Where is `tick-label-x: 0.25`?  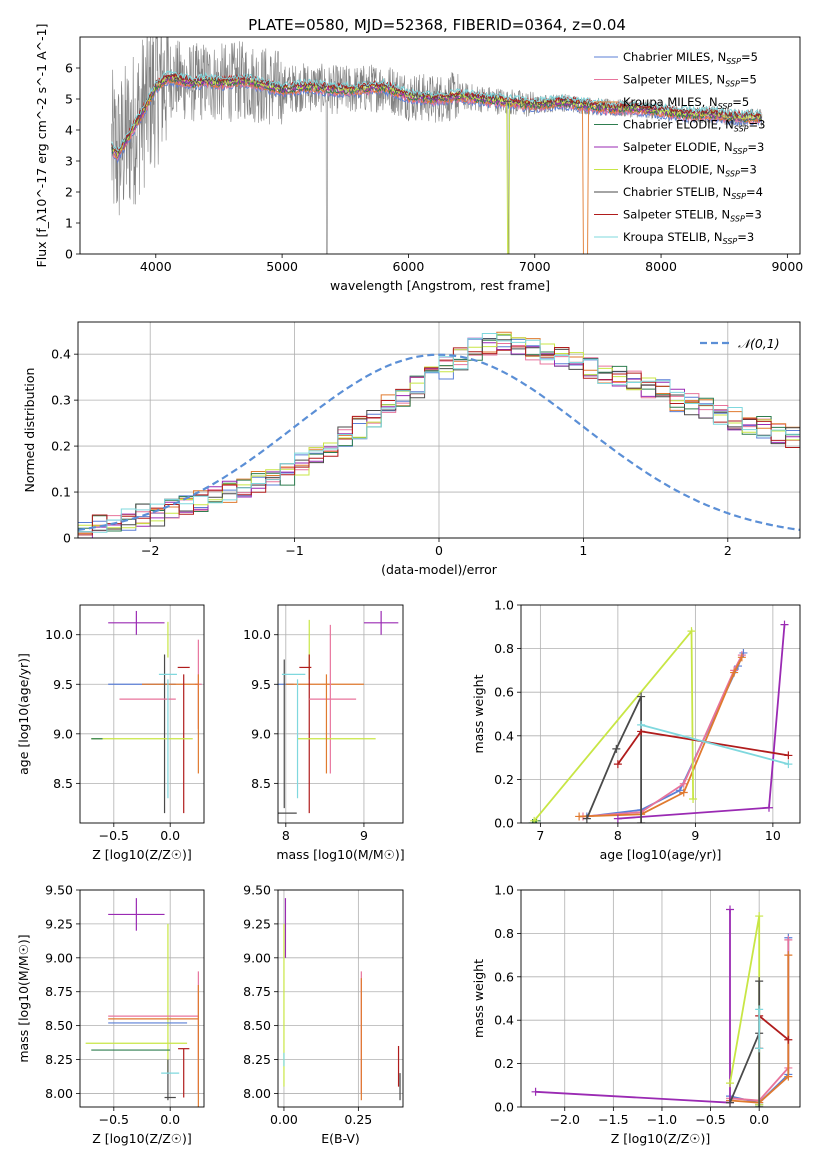
tick-label-x: 0.25 is located at coordinates (358, 1119).